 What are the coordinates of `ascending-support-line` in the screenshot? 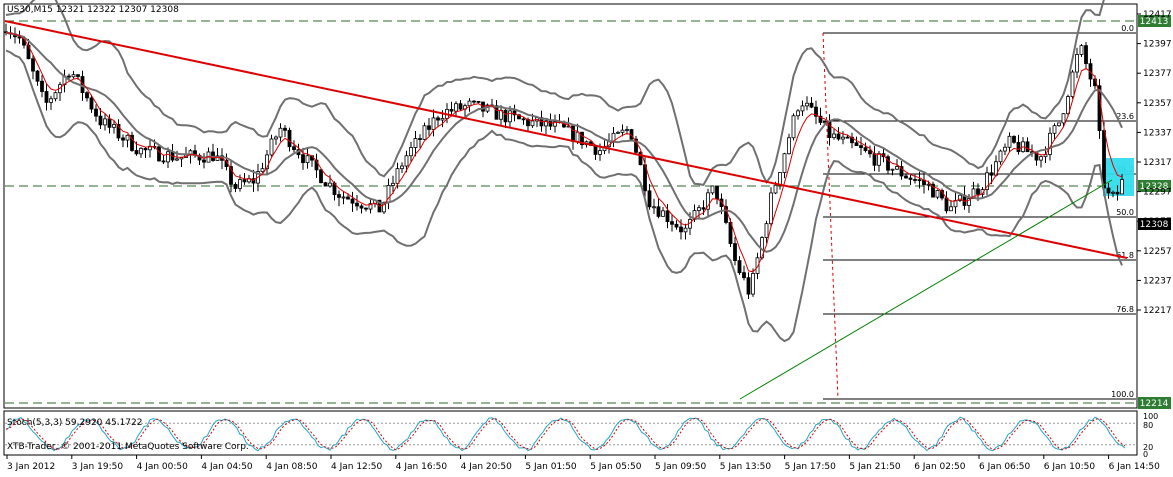 It's located at (926, 289).